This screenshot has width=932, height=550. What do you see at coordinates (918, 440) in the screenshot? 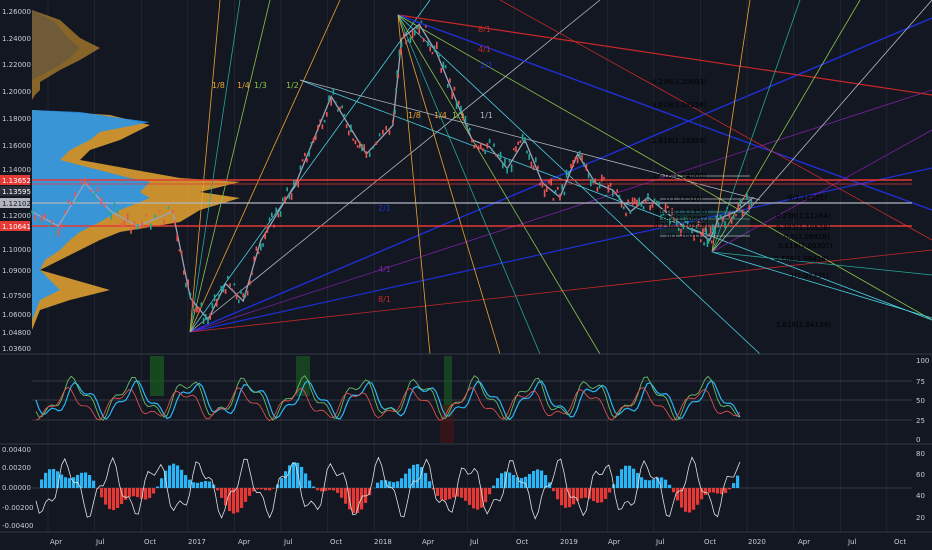
I see `osc1-tick: 0` at bounding box center [918, 440].